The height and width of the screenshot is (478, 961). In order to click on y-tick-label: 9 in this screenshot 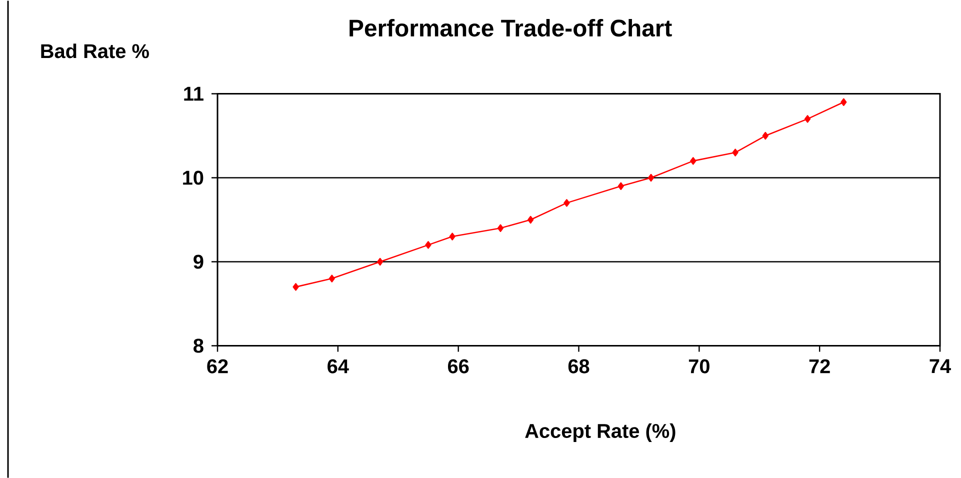, I will do `click(199, 261)`.